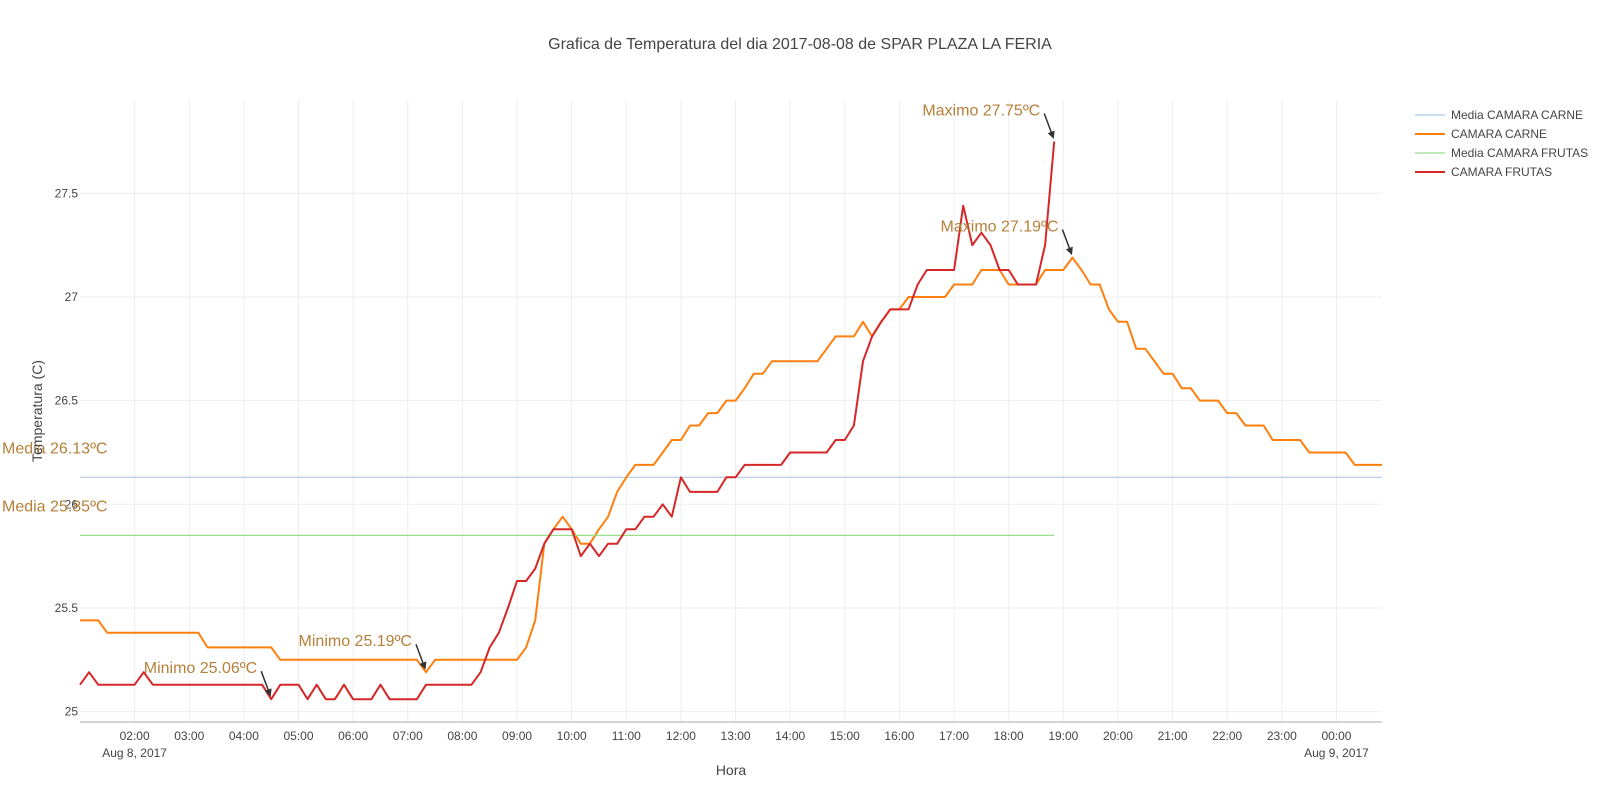  Describe the element at coordinates (37, 411) in the screenshot. I see `y-axis-title: Temperatura (C)` at that location.